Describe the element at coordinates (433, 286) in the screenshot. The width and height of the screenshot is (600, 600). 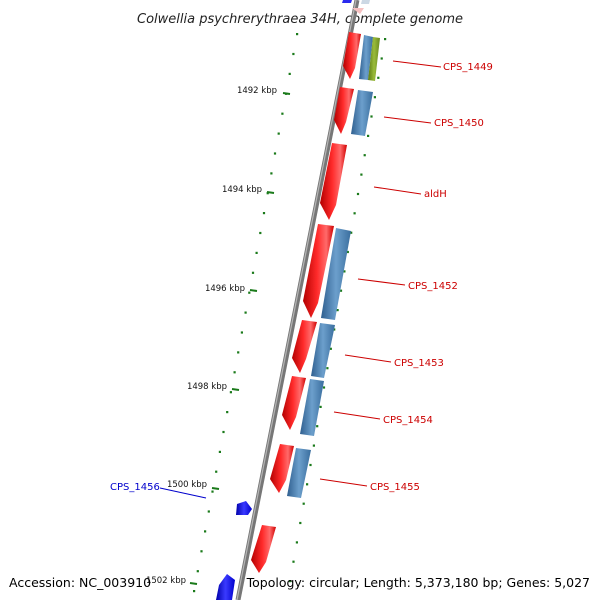
I see `label-cps-1452: CPS_1452` at that location.